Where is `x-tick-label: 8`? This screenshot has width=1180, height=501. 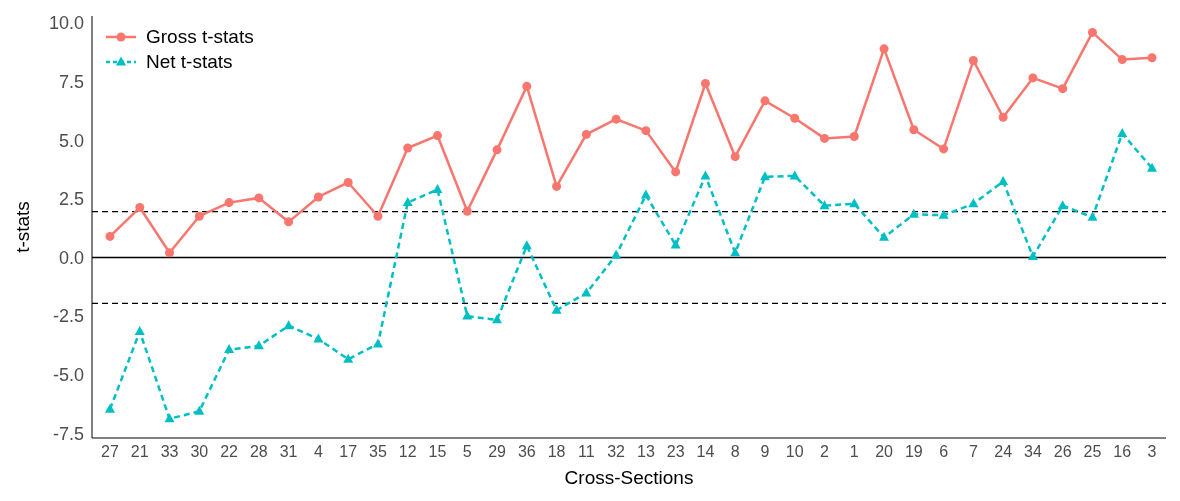 x-tick-label: 8 is located at coordinates (735, 452).